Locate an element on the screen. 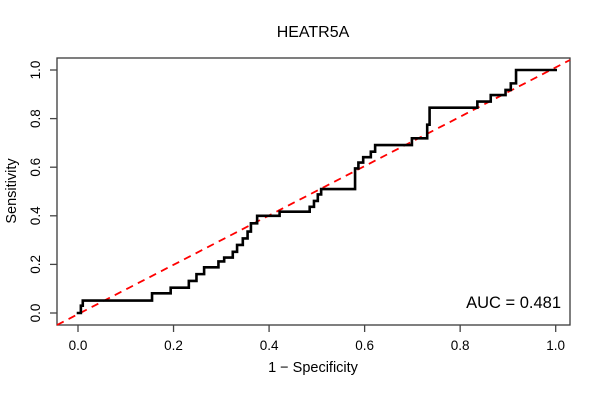 Image resolution: width=600 pixels, height=405 pixels. y-axis-ticks: 0.0 0.2 0.4 0.6 0.8 1.0 is located at coordinates (42, 192).